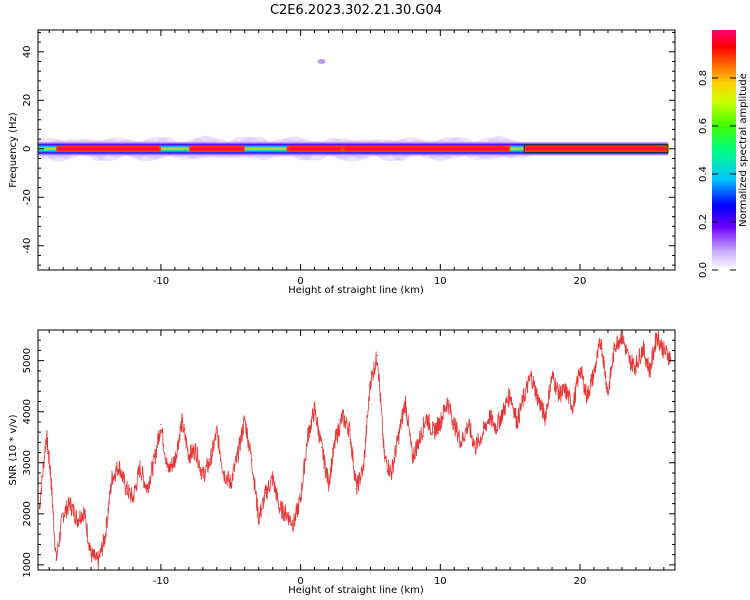  Describe the element at coordinates (27, 360) in the screenshot. I see `y-tick-label: 5000` at that location.